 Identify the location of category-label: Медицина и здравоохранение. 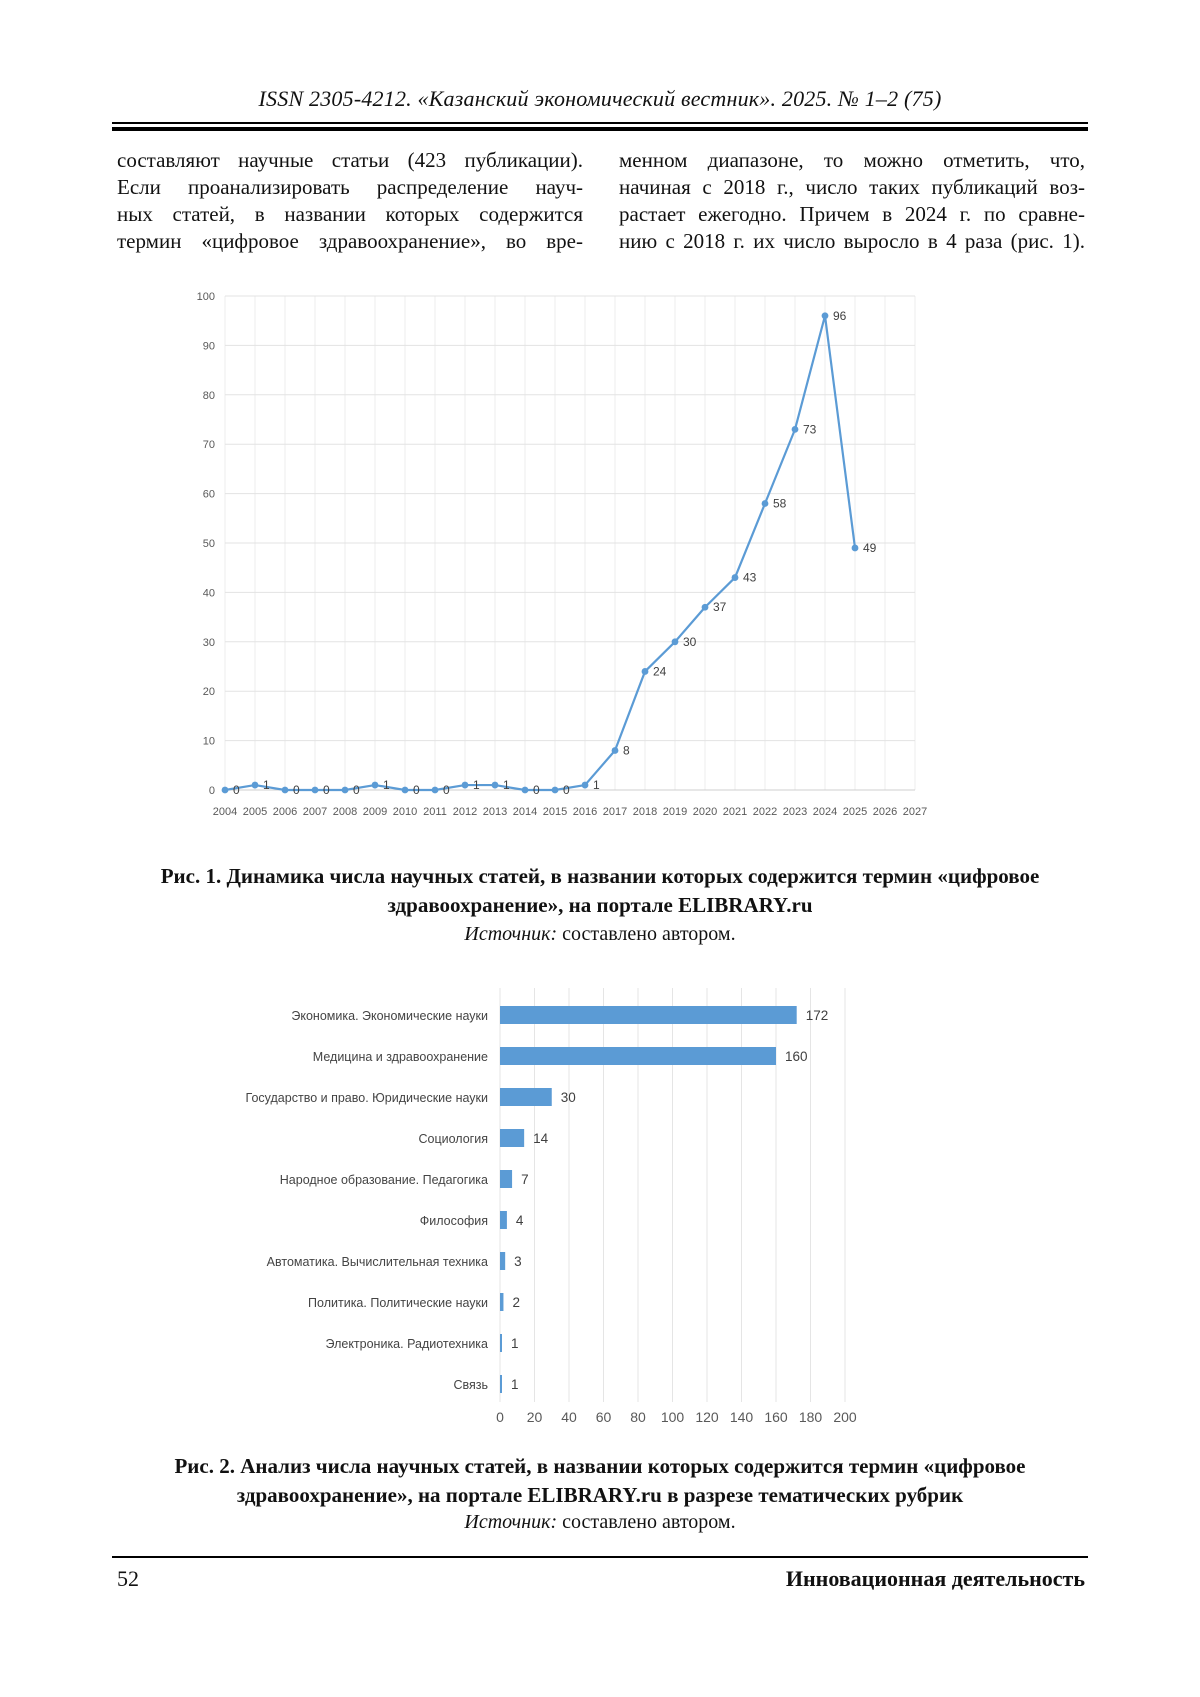
(400, 1057).